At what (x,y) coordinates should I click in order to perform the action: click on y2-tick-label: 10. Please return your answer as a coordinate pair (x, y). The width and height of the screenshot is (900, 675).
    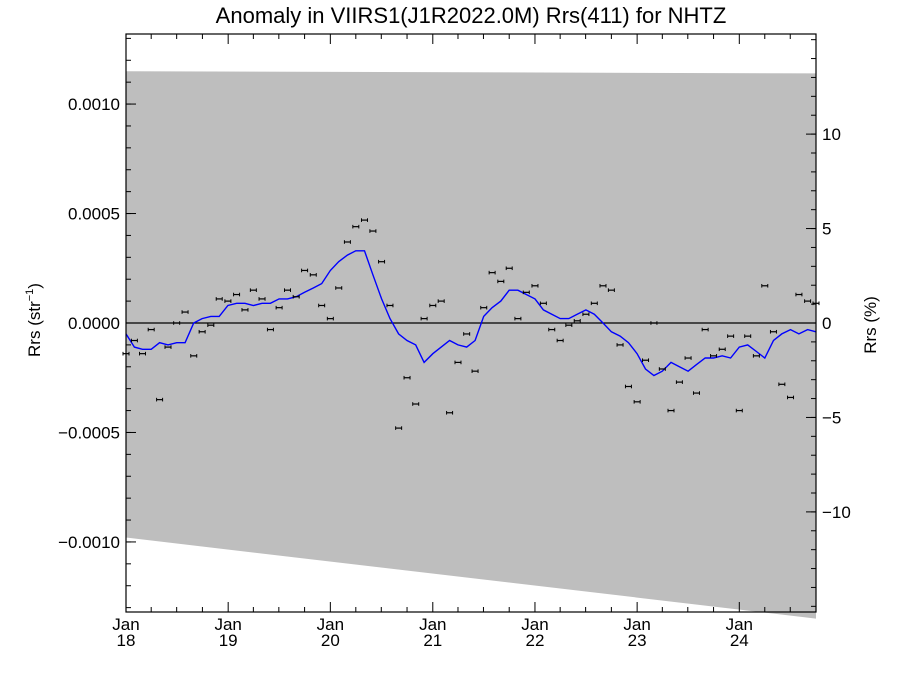
    Looking at the image, I should click on (831, 134).